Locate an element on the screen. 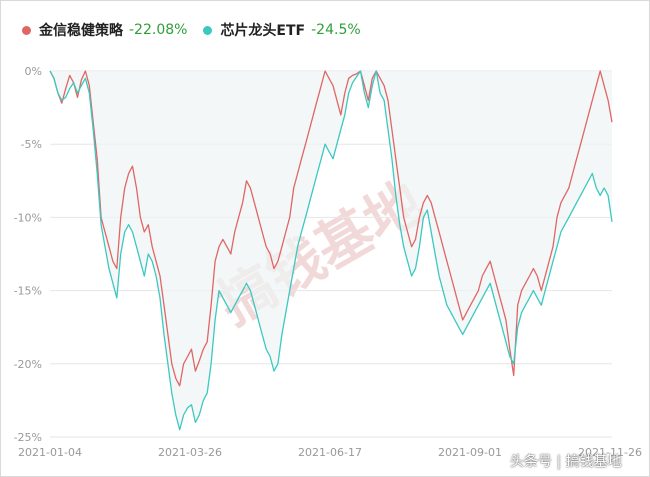  y-tick-label: -25% is located at coordinates (28, 437).